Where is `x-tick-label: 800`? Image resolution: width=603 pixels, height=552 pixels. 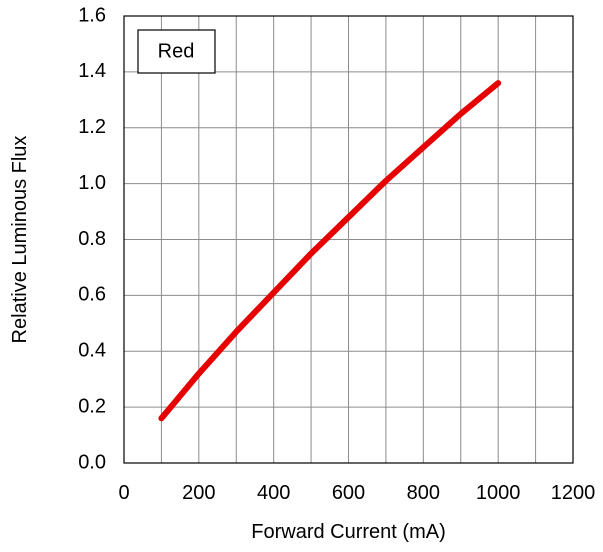 x-tick-label: 800 is located at coordinates (423, 493).